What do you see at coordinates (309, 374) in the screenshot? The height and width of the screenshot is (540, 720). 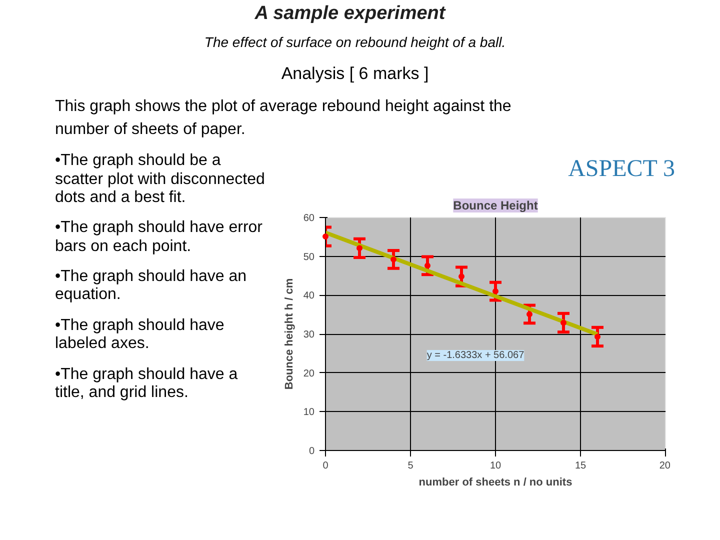 I see `y-tick-label: 20` at bounding box center [309, 374].